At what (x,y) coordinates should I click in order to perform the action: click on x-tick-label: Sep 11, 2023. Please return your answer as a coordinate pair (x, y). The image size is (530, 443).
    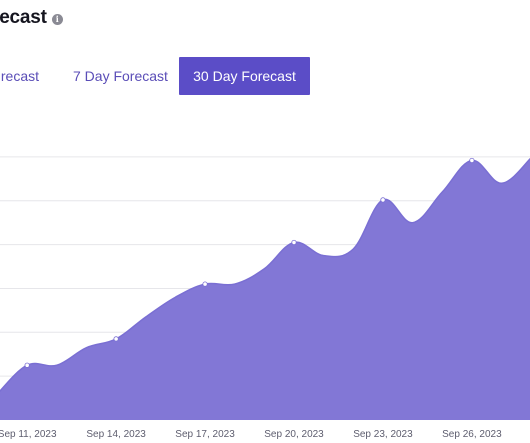
    Looking at the image, I should click on (28, 434).